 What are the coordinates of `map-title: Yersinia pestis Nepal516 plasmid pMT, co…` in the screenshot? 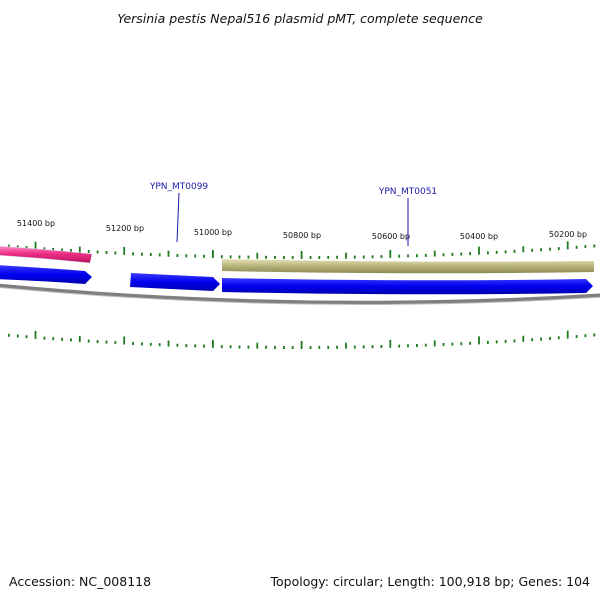 It's located at (300, 18).